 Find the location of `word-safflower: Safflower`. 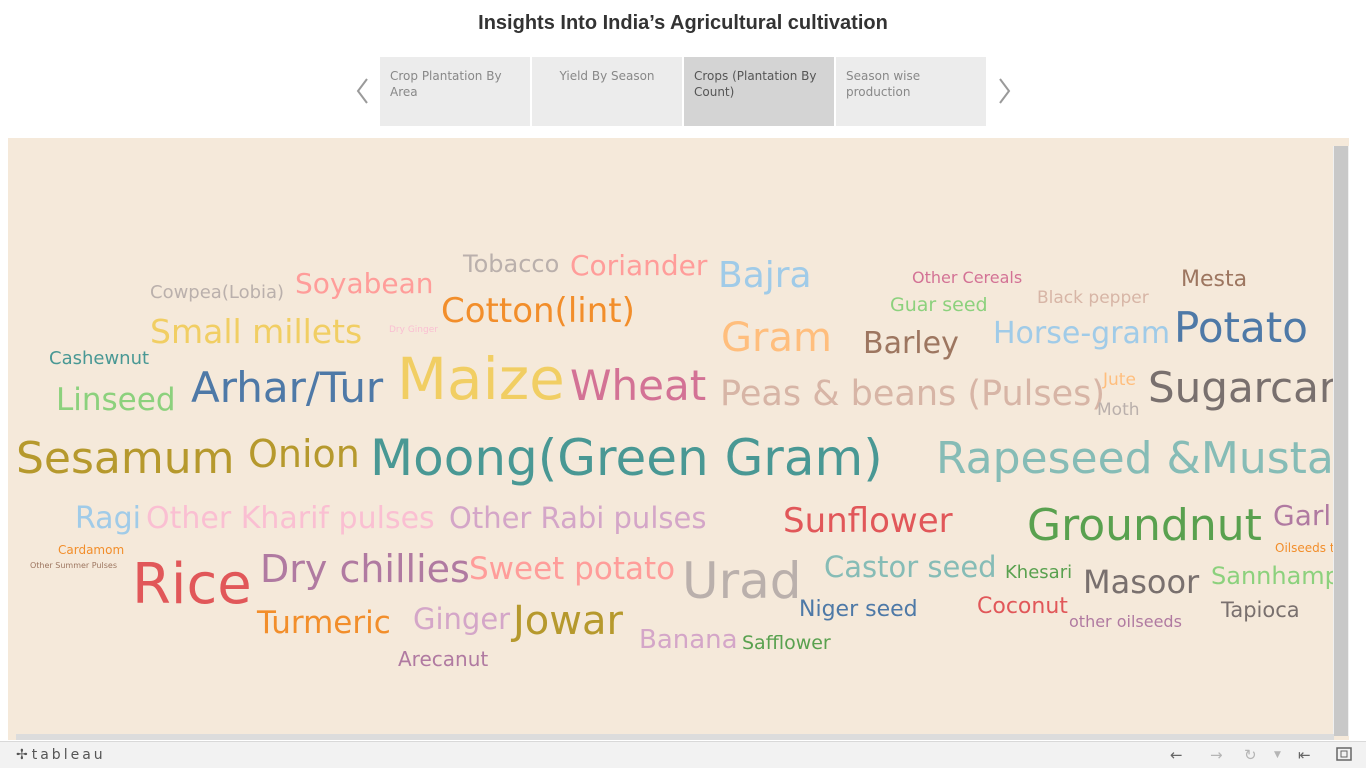

word-safflower: Safflower is located at coordinates (786, 643).